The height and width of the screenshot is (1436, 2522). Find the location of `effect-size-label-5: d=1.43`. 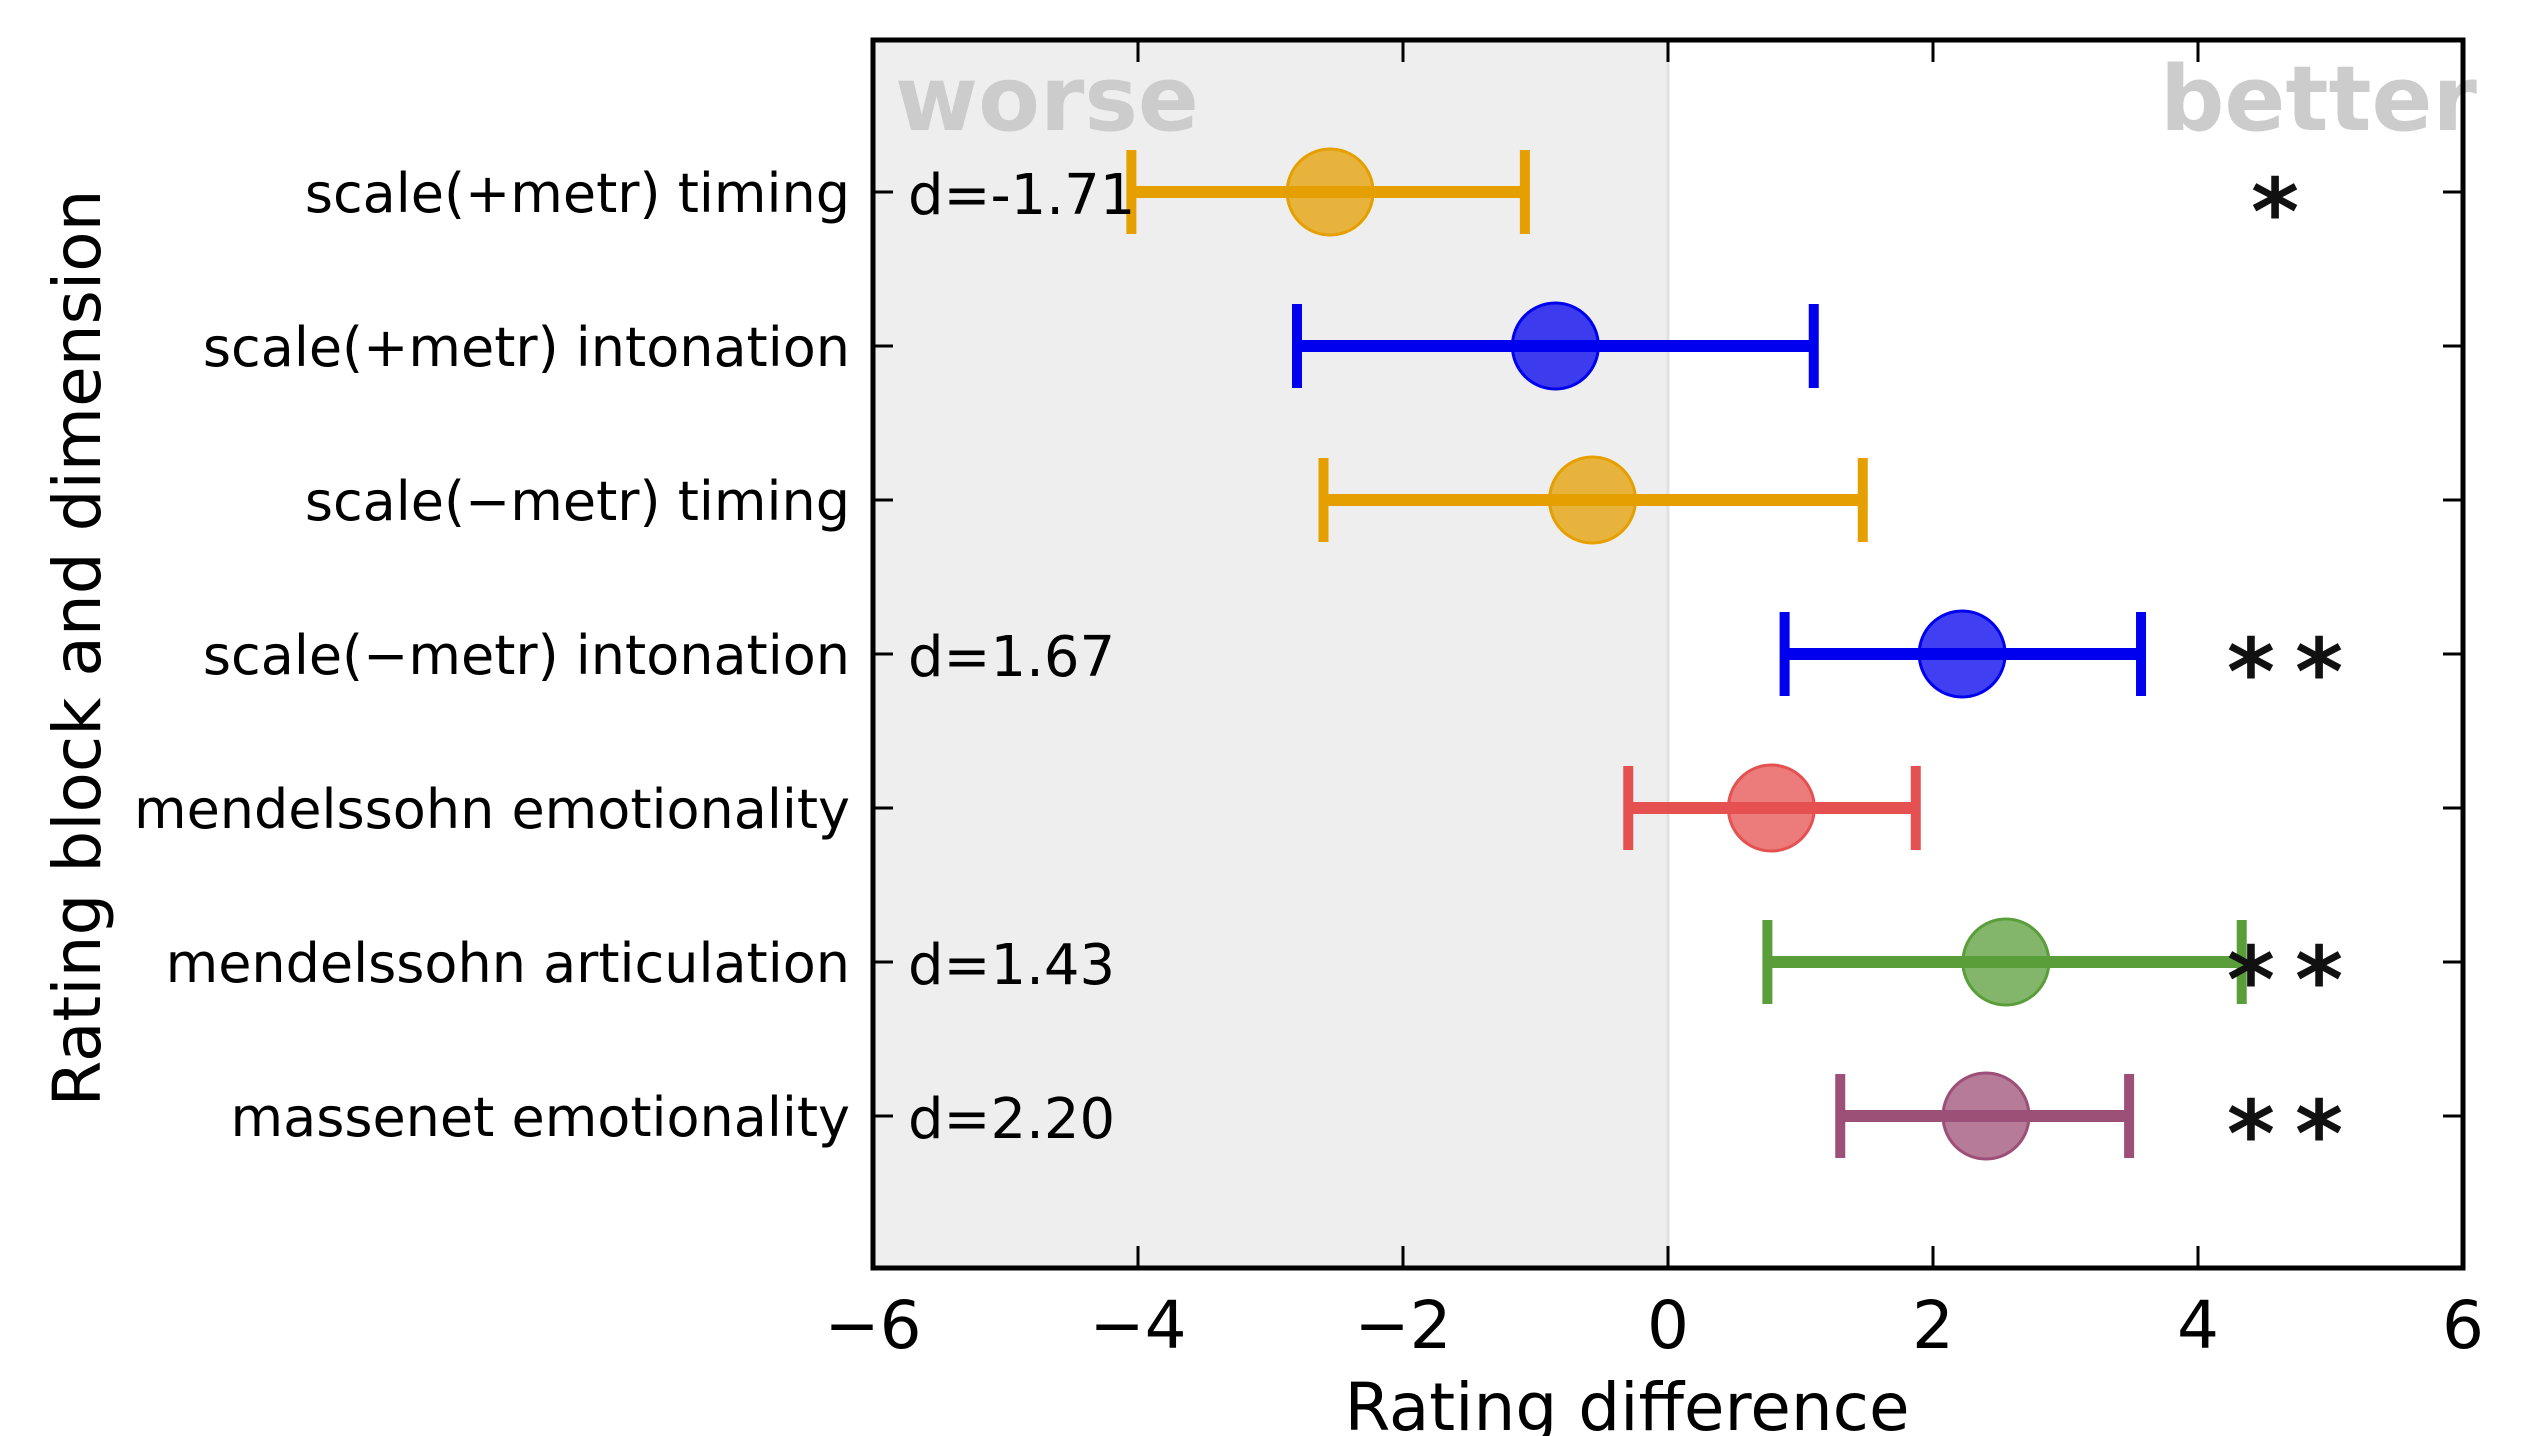

effect-size-label-5: d=1.43 is located at coordinates (1011, 965).